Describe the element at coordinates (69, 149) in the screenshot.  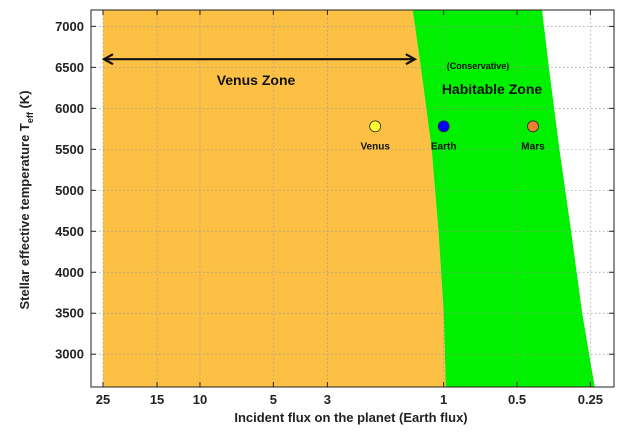
I see `y-tick-label: 5500` at that location.